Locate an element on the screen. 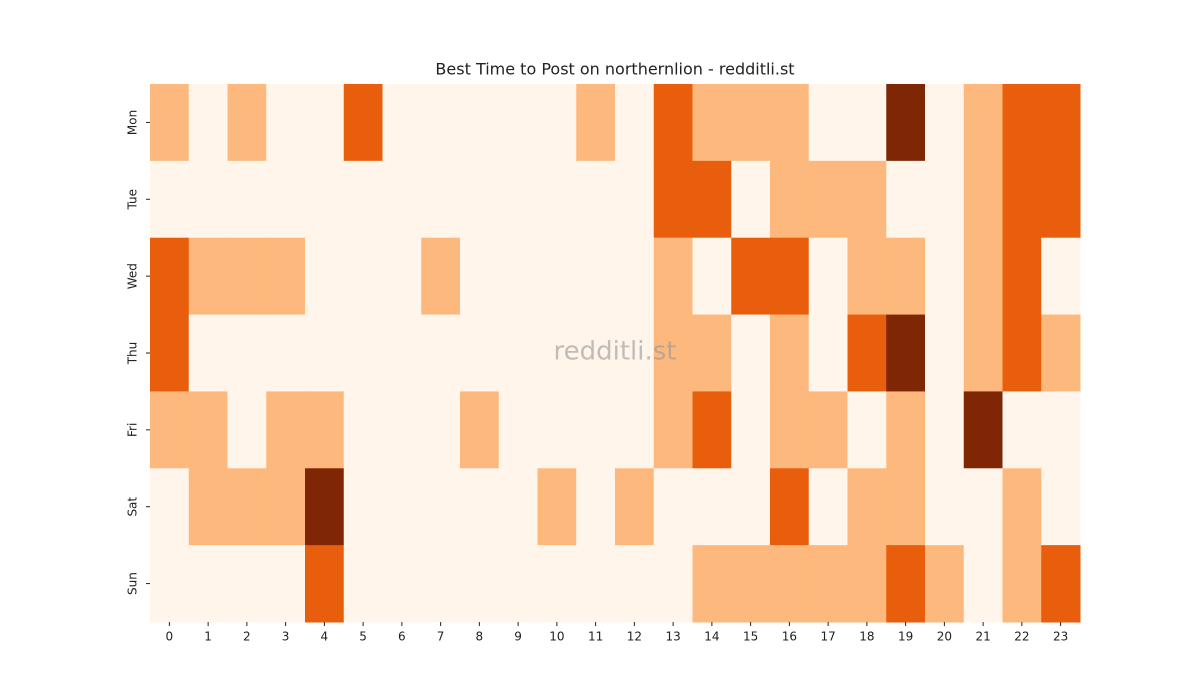  x-tick-label: 2 is located at coordinates (247, 637).